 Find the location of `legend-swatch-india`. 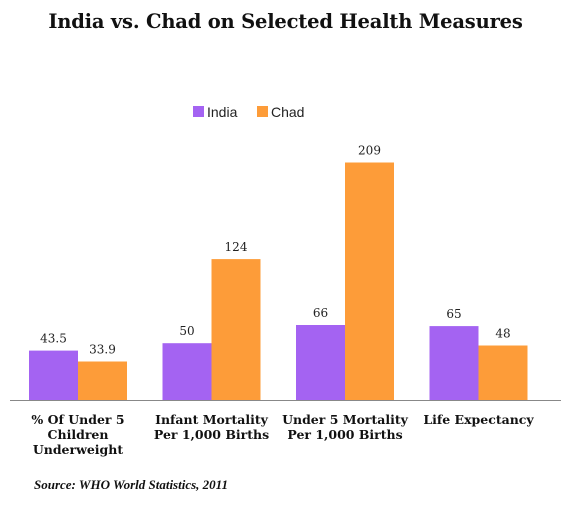

legend-swatch-india is located at coordinates (198, 111).